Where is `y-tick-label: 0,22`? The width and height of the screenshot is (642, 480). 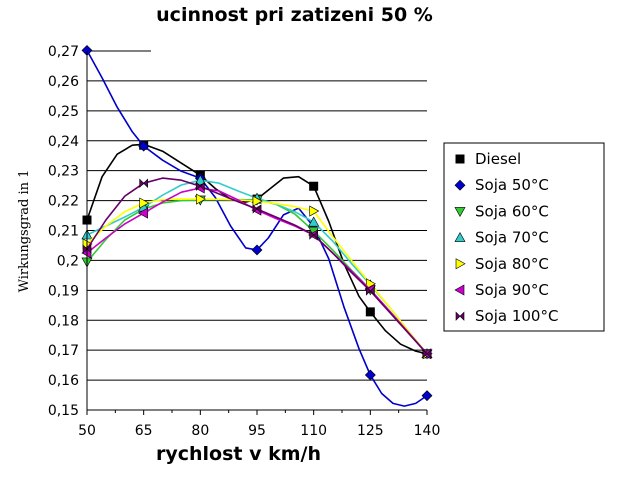 y-tick-label: 0,22 is located at coordinates (63, 202).